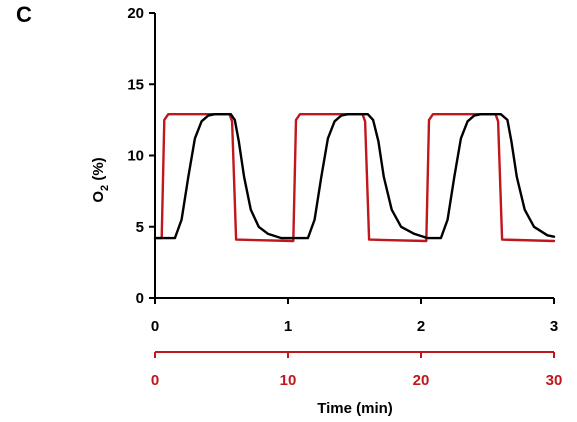  What do you see at coordinates (288, 380) in the screenshot?
I see `x-tick-label-secondary: 10` at bounding box center [288, 380].